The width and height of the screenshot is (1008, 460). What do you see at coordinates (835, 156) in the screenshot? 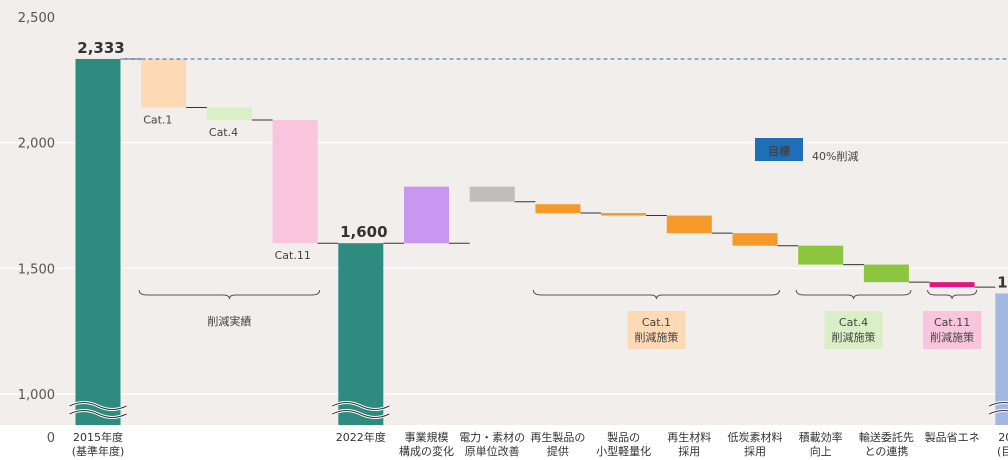
I see `target-reduction-text: 40%削減` at bounding box center [835, 156].